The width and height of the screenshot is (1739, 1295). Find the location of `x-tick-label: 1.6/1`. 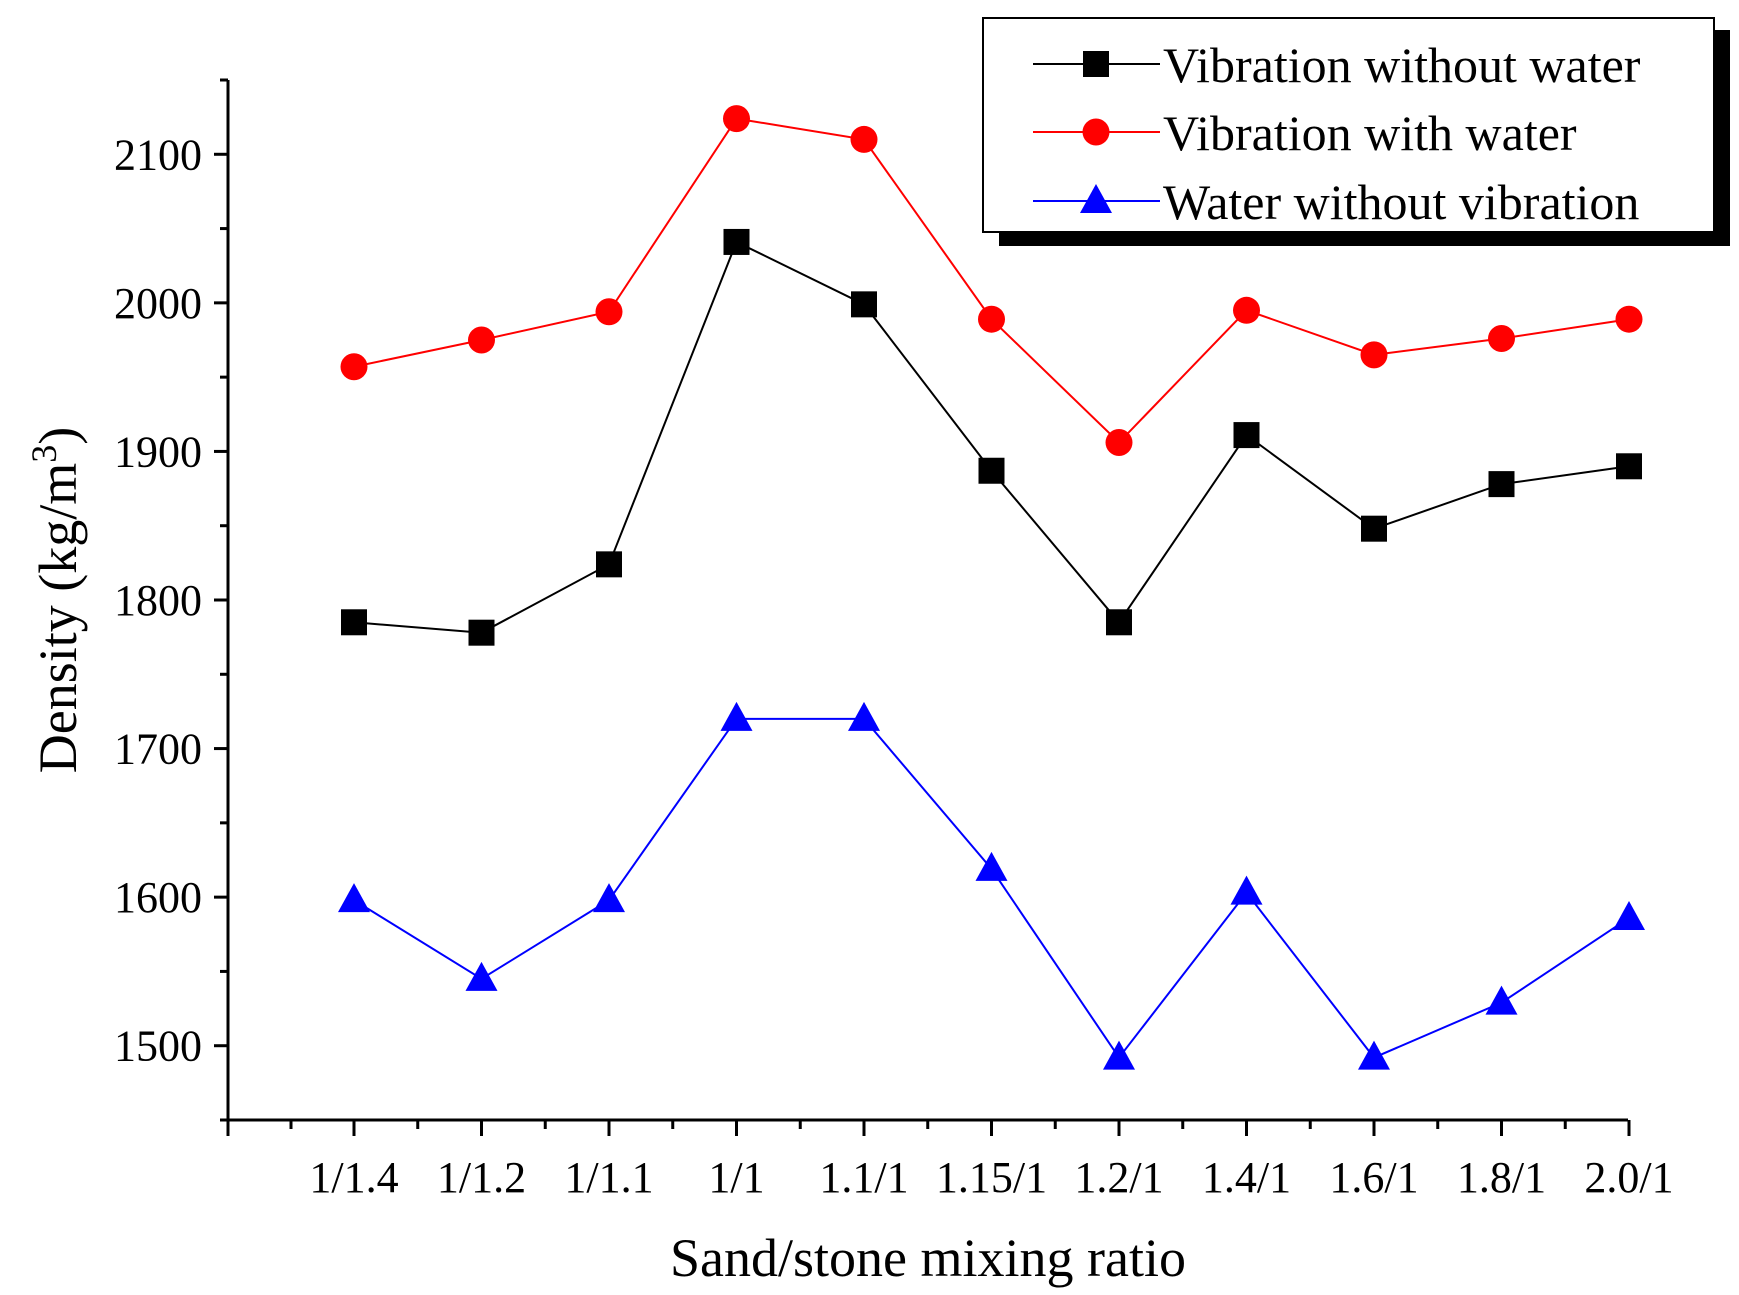

x-tick-label: 1.6/1 is located at coordinates (1373, 1177).